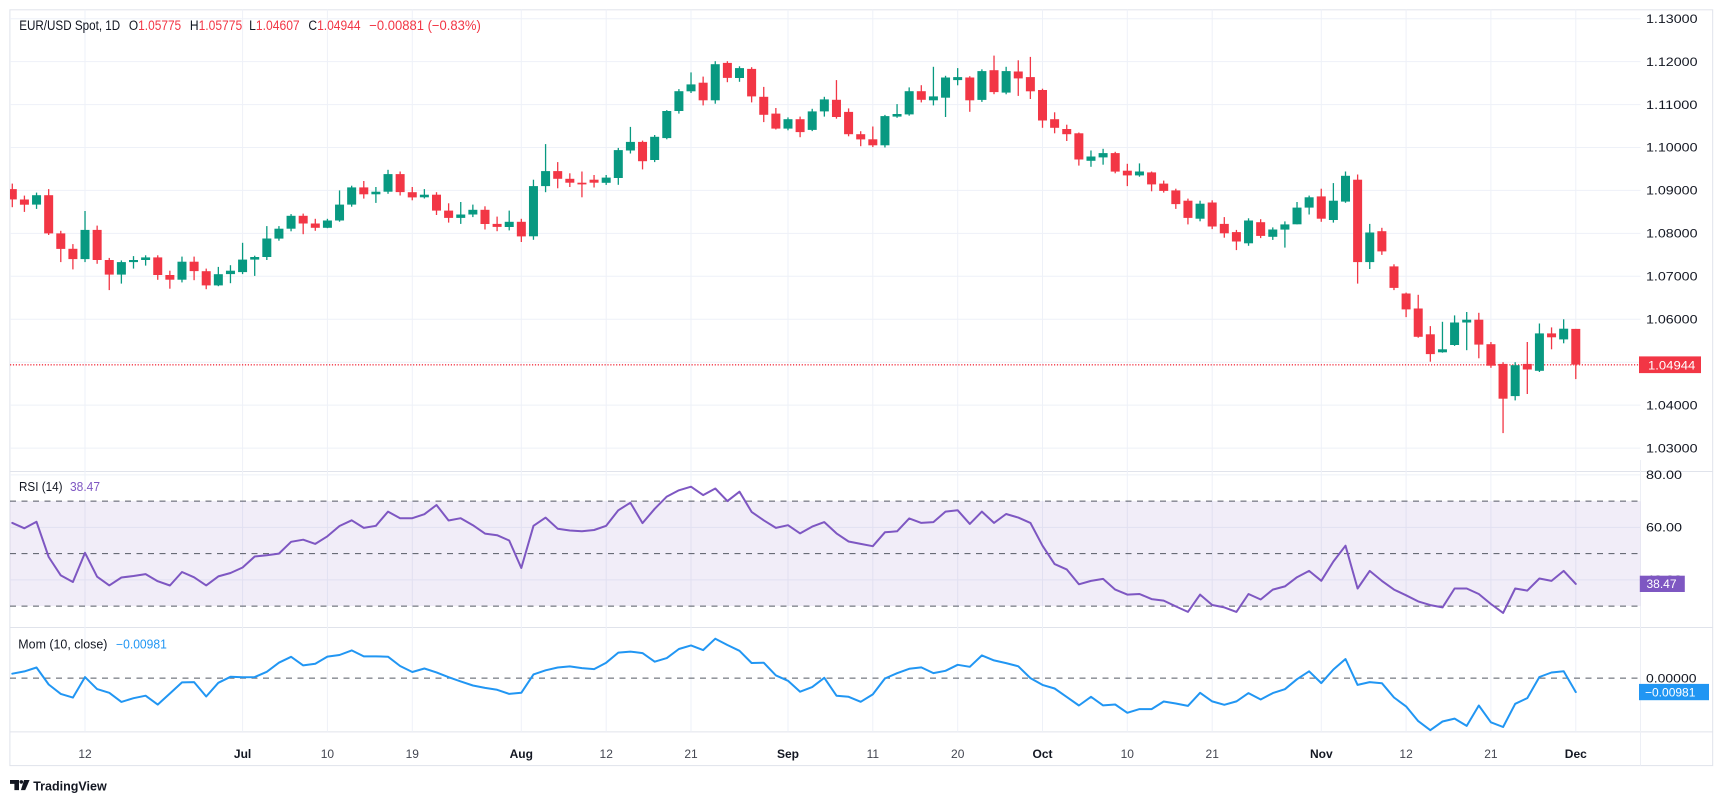 Image resolution: width=1723 pixels, height=803 pixels. Describe the element at coordinates (1321, 754) in the screenshot. I see `svg-text: Nov` at that location.